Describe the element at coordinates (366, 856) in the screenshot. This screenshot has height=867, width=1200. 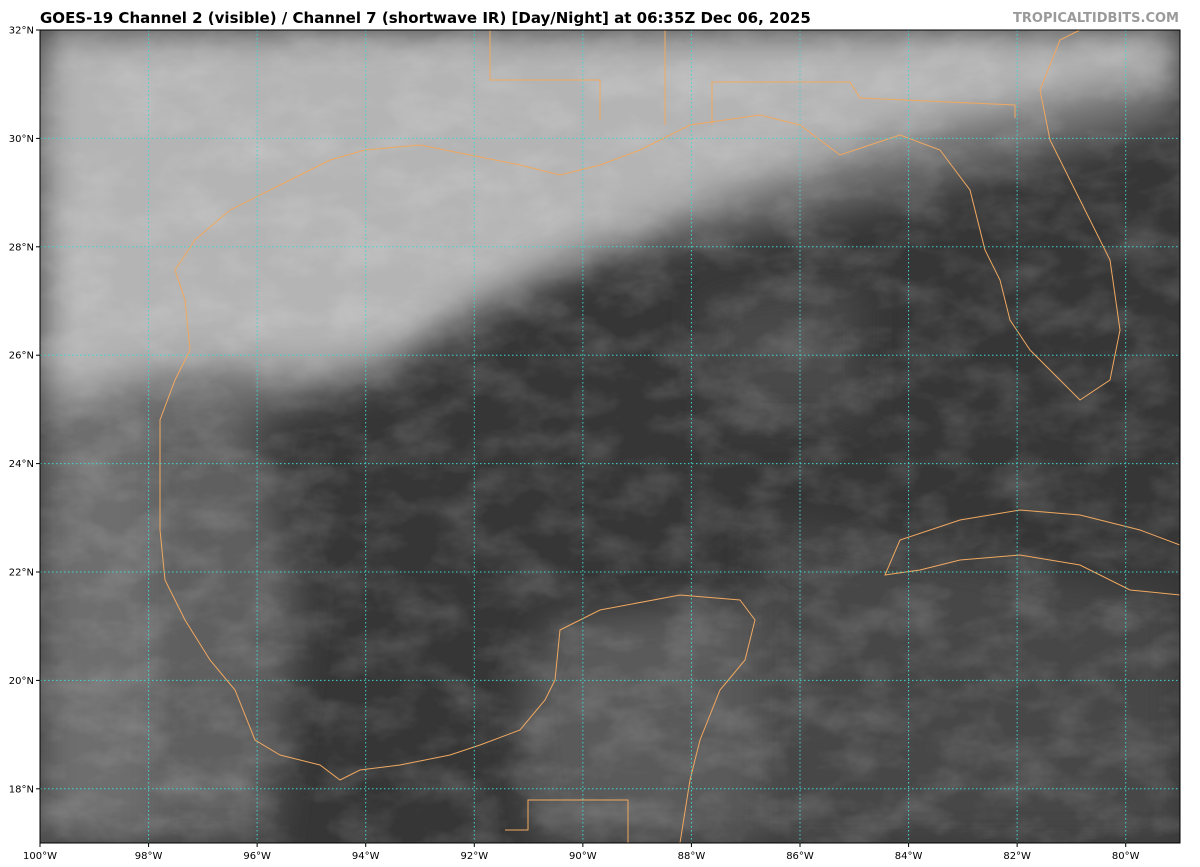
I see `lon-tick-label: 94°W` at that location.